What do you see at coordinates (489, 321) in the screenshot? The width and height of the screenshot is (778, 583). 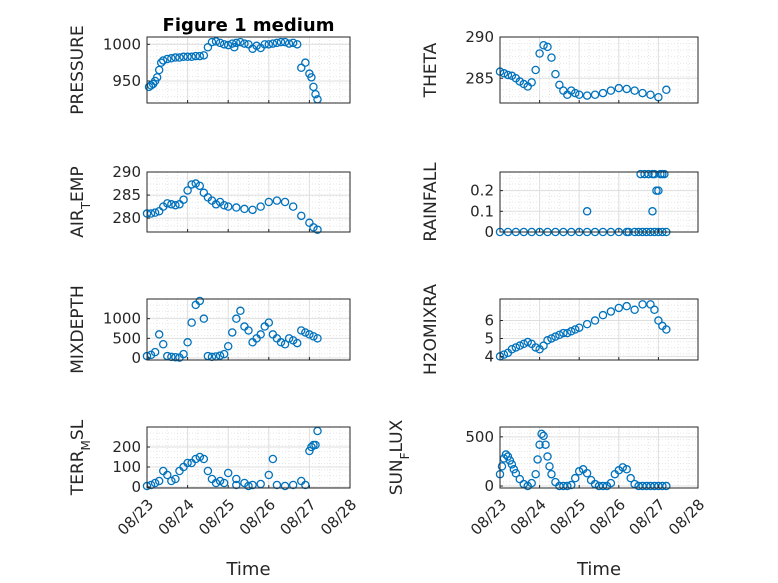 I see `y-tick-label: 6` at bounding box center [489, 321].